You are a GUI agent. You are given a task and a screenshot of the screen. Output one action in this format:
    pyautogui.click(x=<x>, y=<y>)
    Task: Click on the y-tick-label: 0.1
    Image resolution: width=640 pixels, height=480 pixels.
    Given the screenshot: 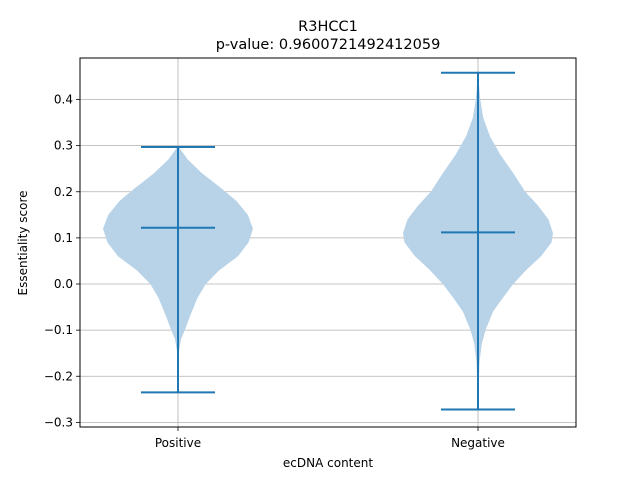 What is the action you would take?
    pyautogui.click(x=63, y=238)
    